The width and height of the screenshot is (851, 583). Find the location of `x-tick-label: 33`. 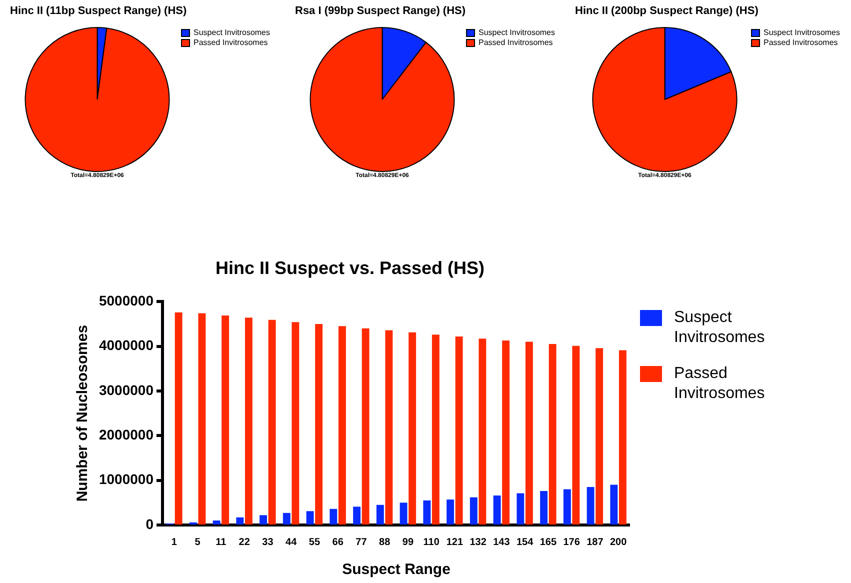

x-tick-label: 33 is located at coordinates (268, 542).